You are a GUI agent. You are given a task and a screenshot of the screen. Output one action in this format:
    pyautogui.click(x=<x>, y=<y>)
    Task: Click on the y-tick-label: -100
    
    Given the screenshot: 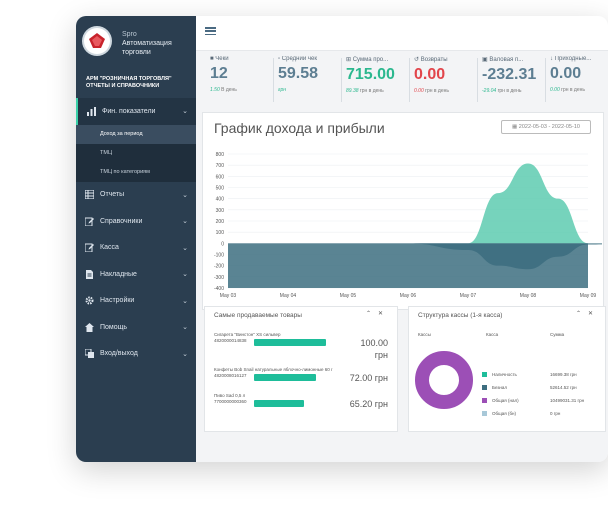 What is the action you would take?
    pyautogui.click(x=219, y=256)
    